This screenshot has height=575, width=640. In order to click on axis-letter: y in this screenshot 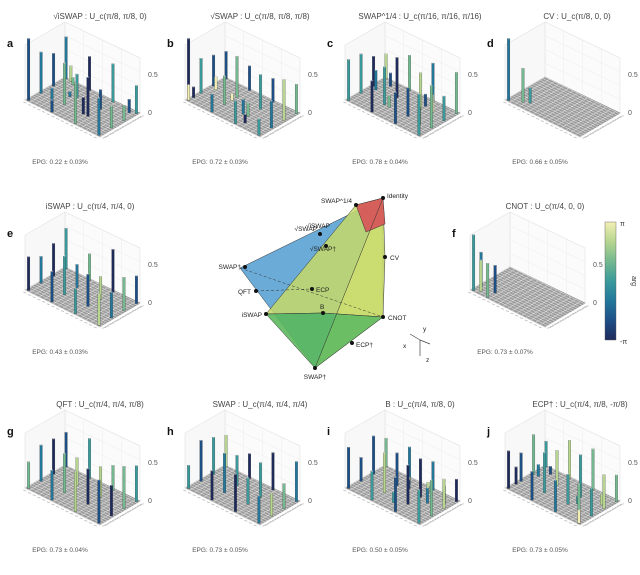, I will do `click(425, 329)`.